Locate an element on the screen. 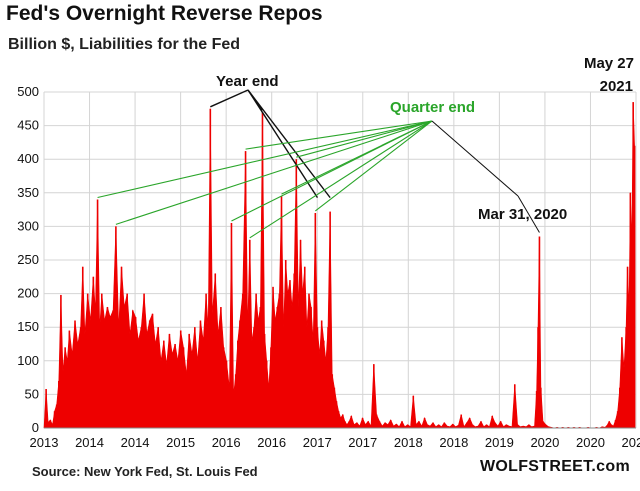 The height and width of the screenshot is (491, 640). mar-2020-label: Mar 31, 2020 is located at coordinates (522, 214).